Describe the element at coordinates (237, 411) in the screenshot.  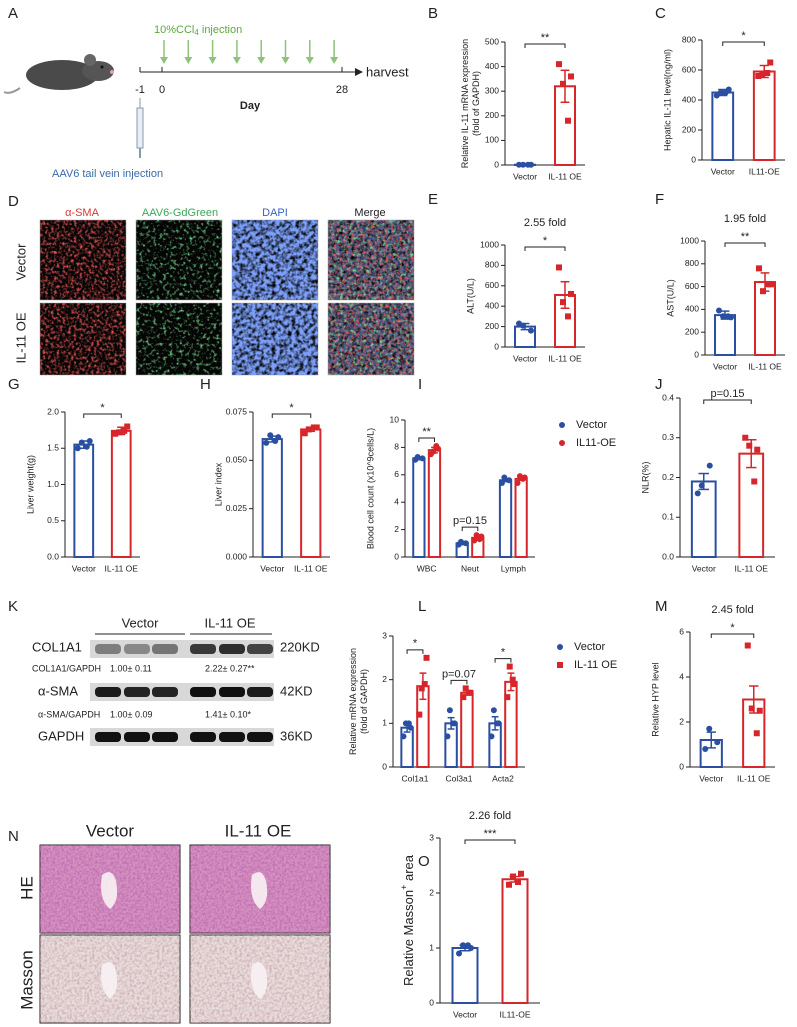
I see `y-tick-label: 0.075` at that location.